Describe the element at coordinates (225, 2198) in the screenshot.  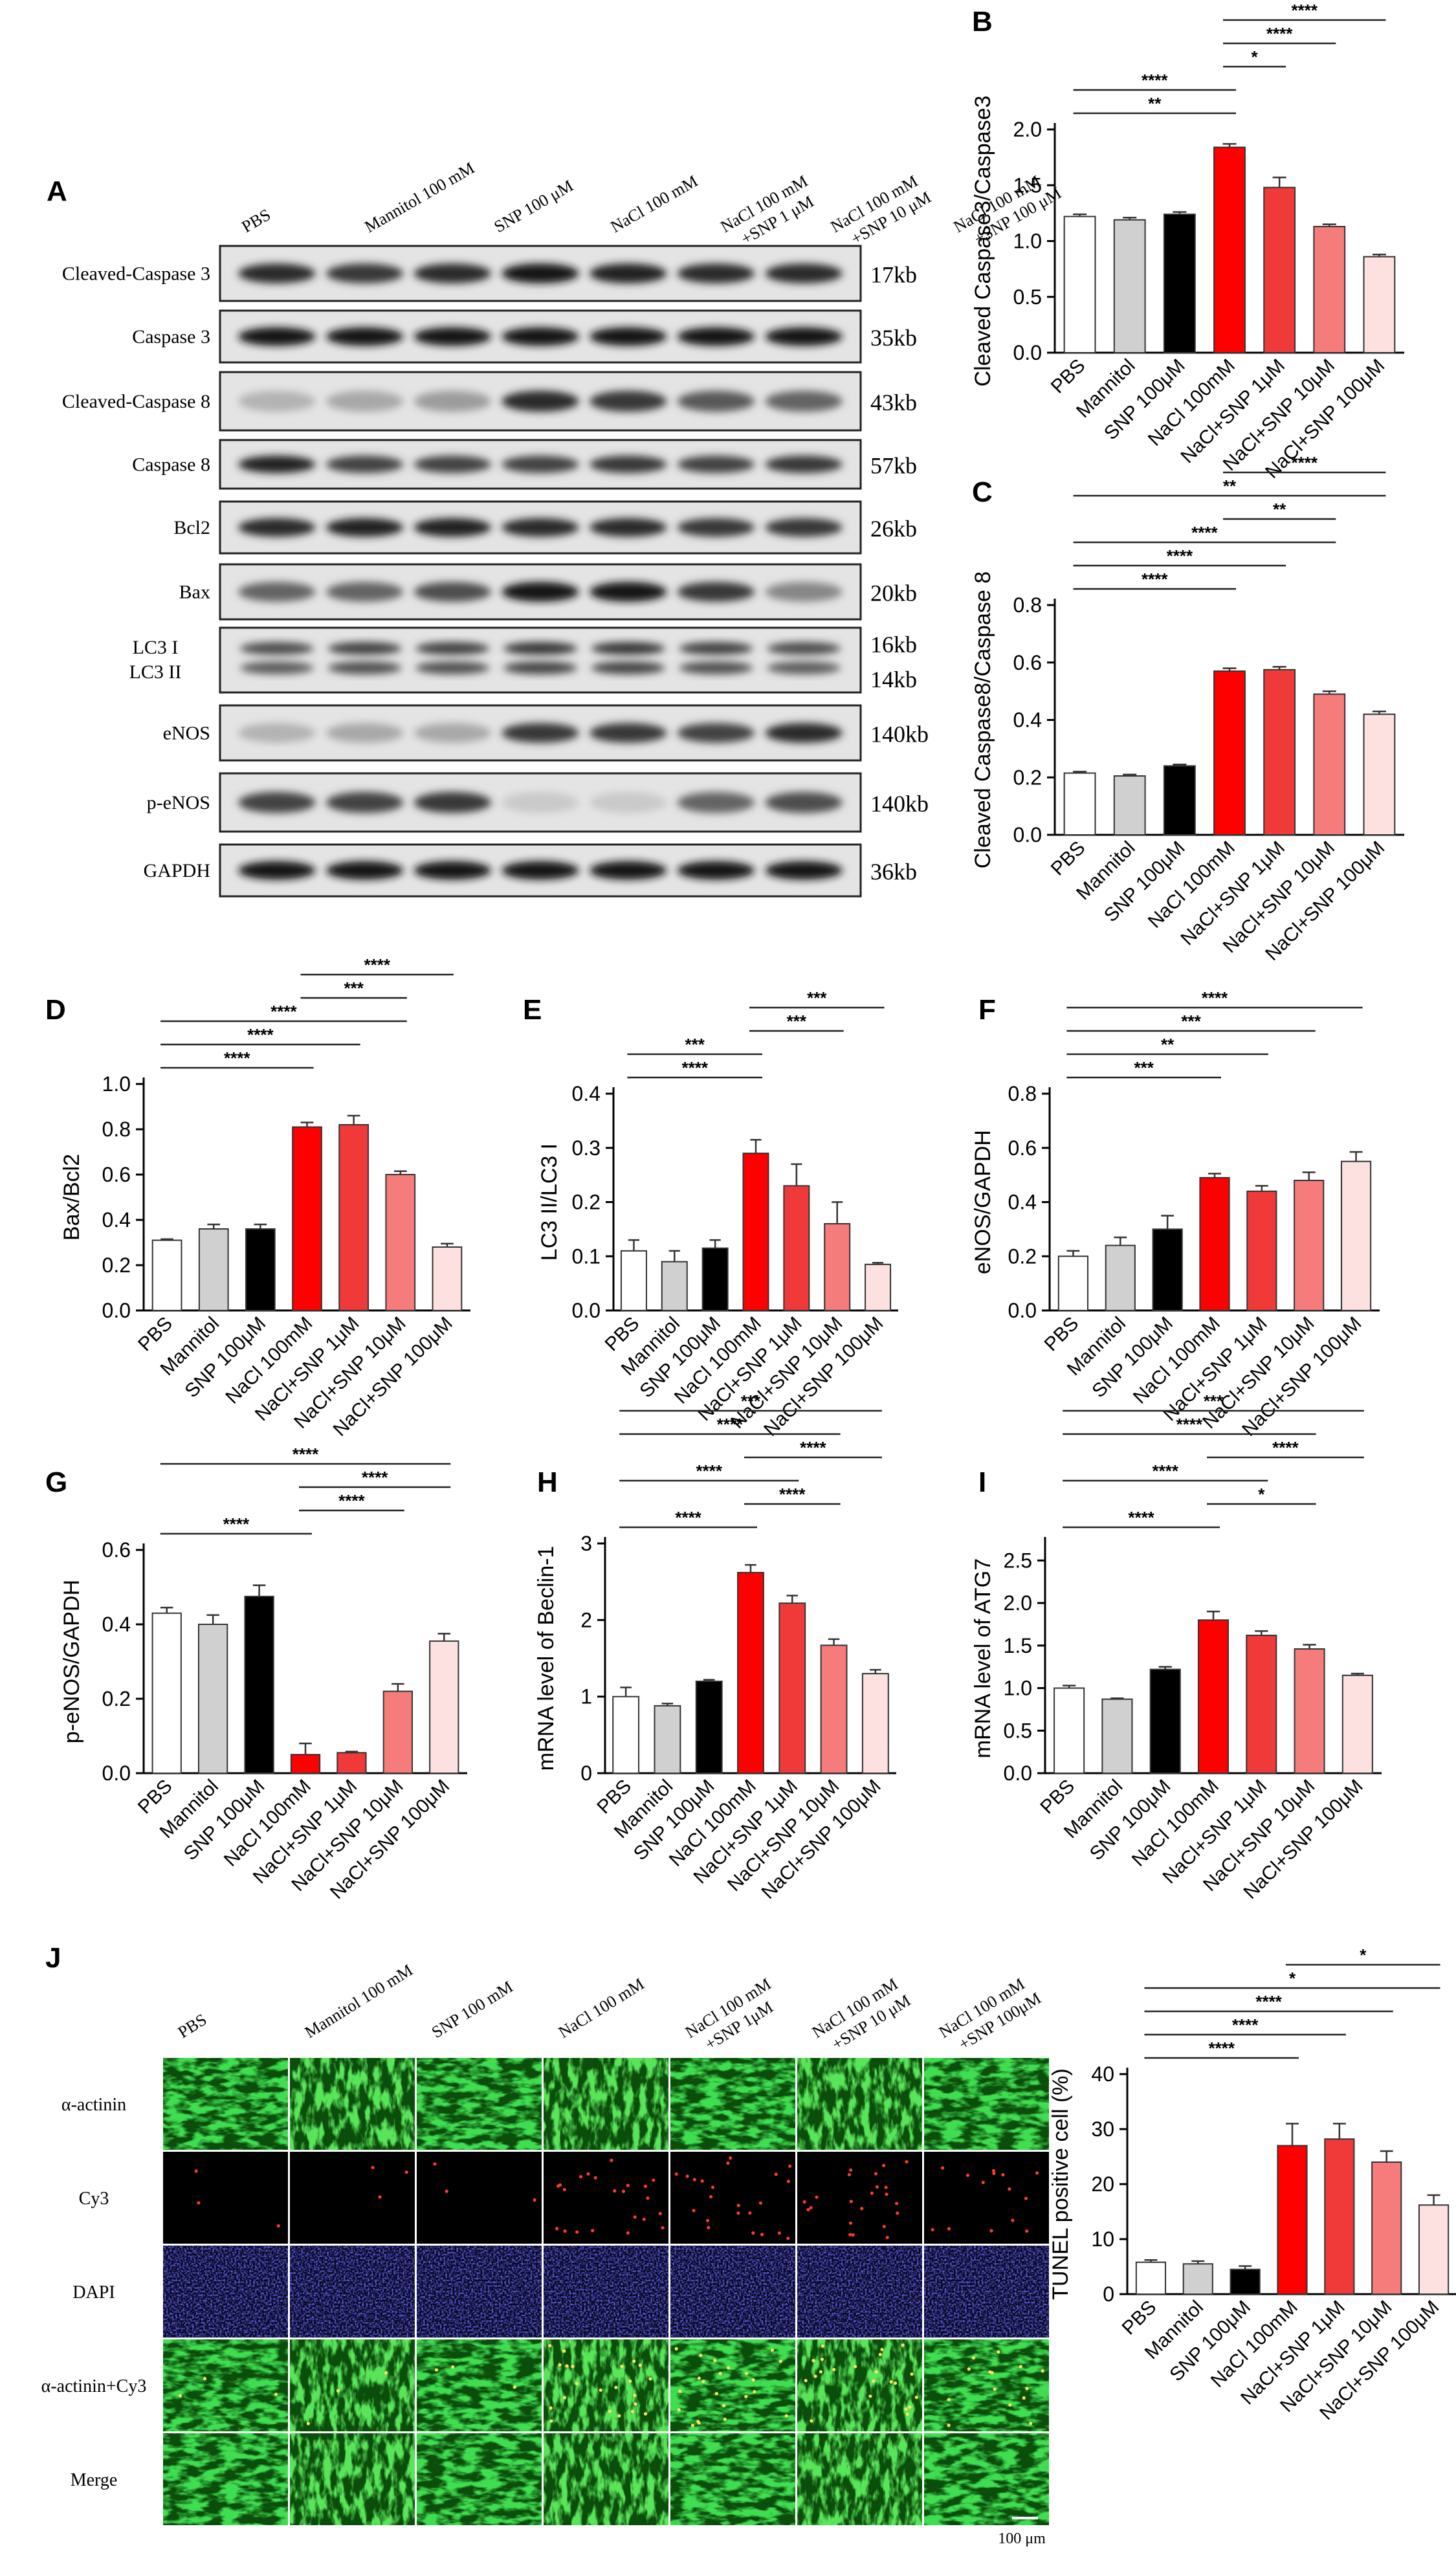
I see `micrograph-background` at that location.